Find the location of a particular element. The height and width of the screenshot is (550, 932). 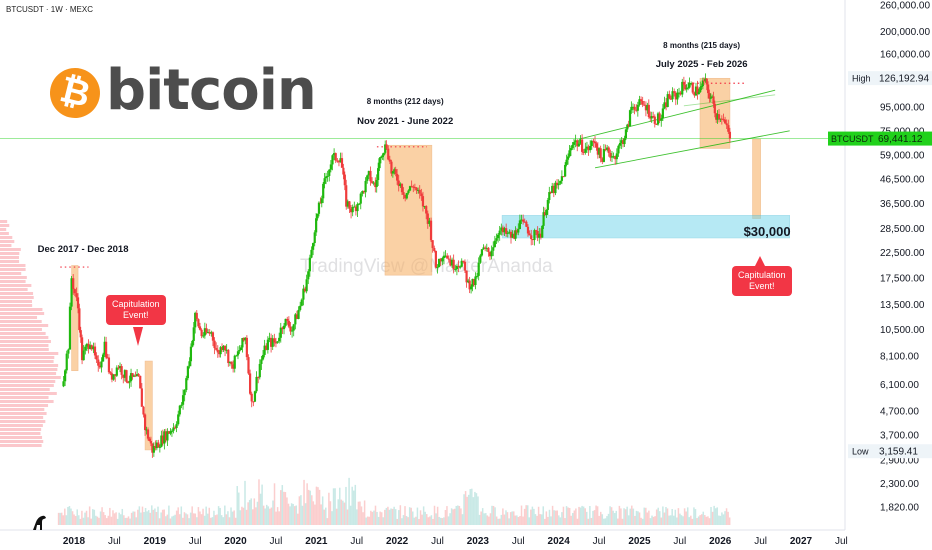

y-tick-label: 95,000.00 is located at coordinates (902, 107).